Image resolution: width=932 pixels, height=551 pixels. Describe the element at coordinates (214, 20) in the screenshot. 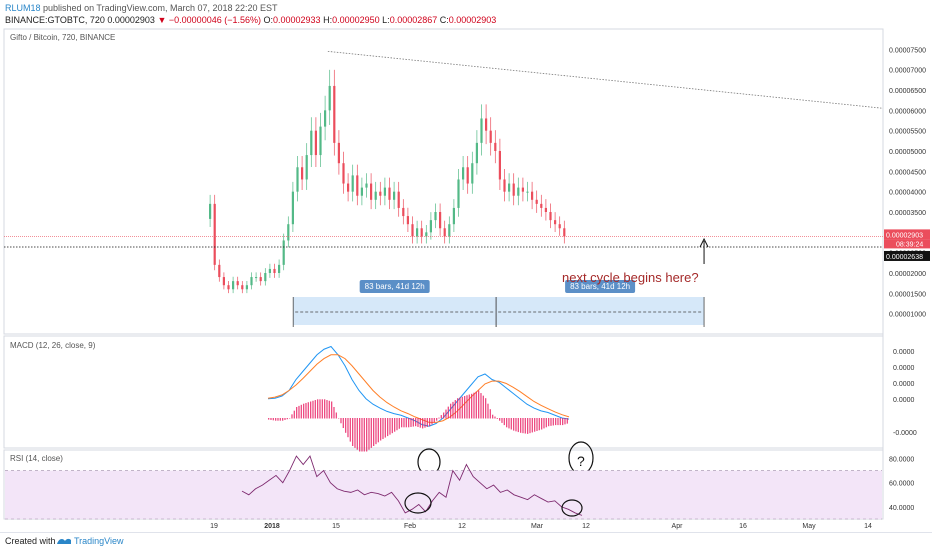

I see `change-value: −0.00000046 (−1.56%)` at that location.